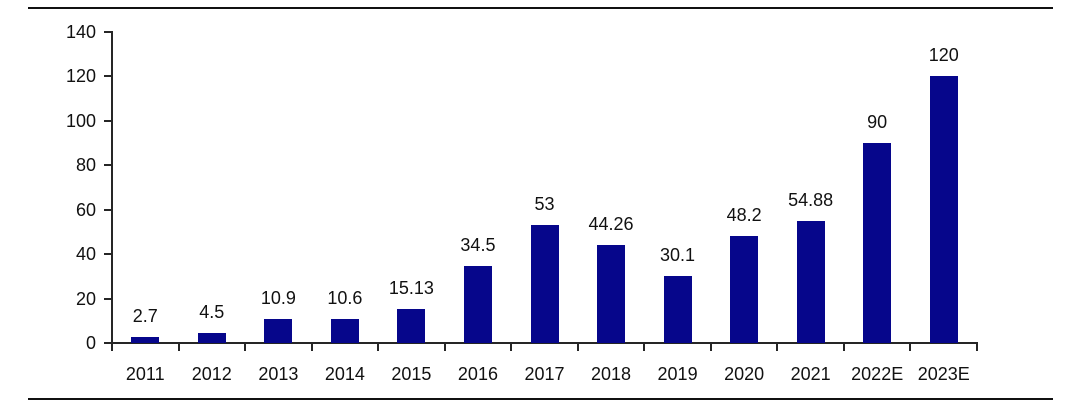 This screenshot has width=1080, height=411. I want to click on y-axis-line, so click(112, 187).